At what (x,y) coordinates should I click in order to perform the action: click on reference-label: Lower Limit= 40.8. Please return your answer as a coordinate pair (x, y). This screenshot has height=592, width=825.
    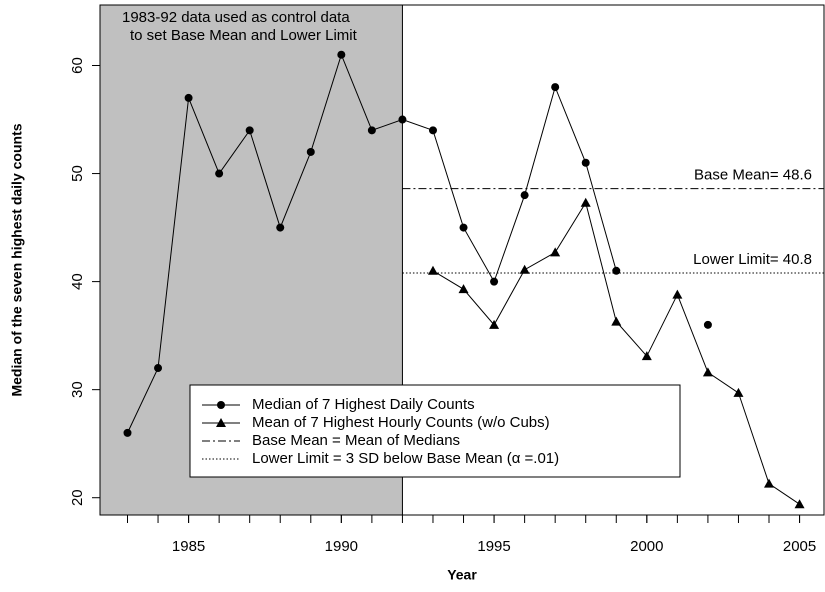
    Looking at the image, I should click on (752, 259).